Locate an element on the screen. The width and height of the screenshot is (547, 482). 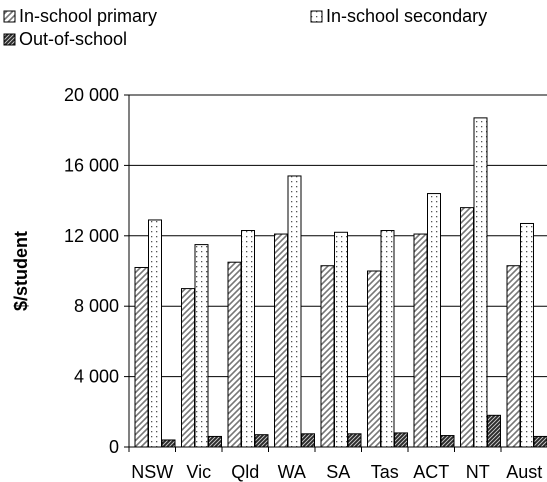
legend-swatch-out is located at coordinates (9, 39).